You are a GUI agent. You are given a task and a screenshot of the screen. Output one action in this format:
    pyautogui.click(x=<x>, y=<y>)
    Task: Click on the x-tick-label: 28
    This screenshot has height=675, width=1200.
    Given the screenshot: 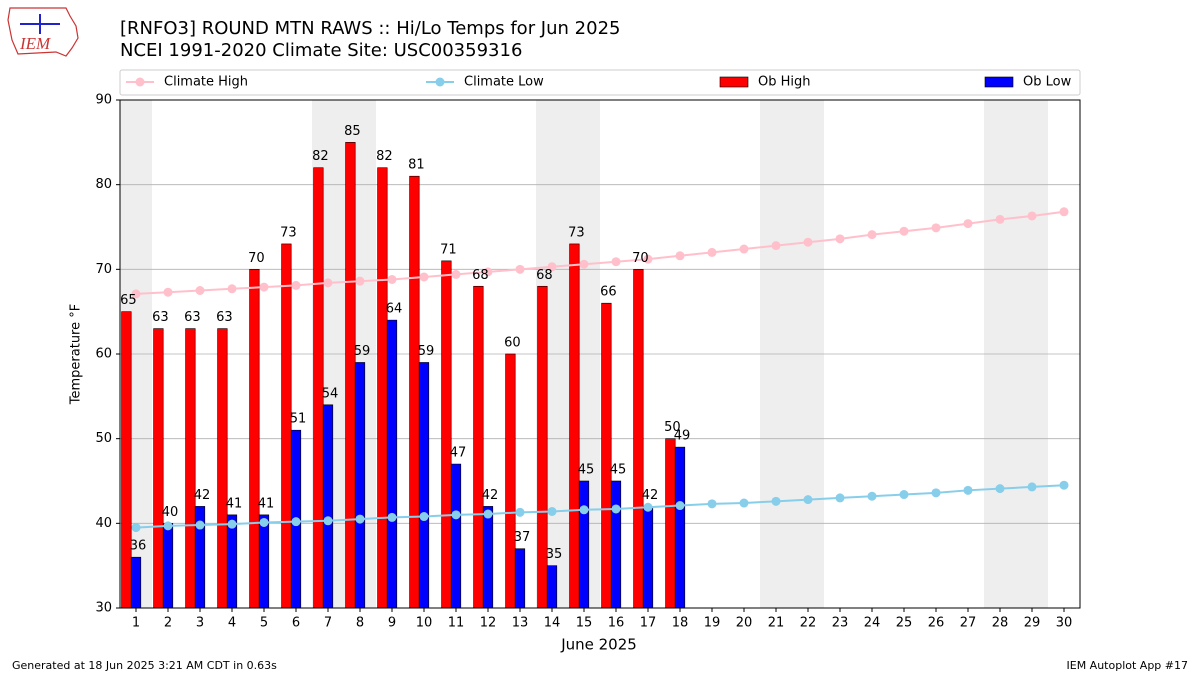 What is the action you would take?
    pyautogui.click(x=1000, y=623)
    